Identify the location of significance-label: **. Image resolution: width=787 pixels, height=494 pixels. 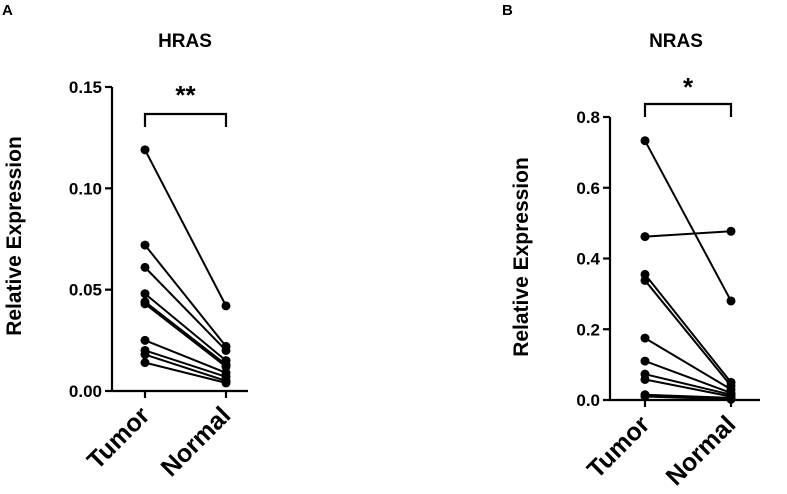
(185, 95).